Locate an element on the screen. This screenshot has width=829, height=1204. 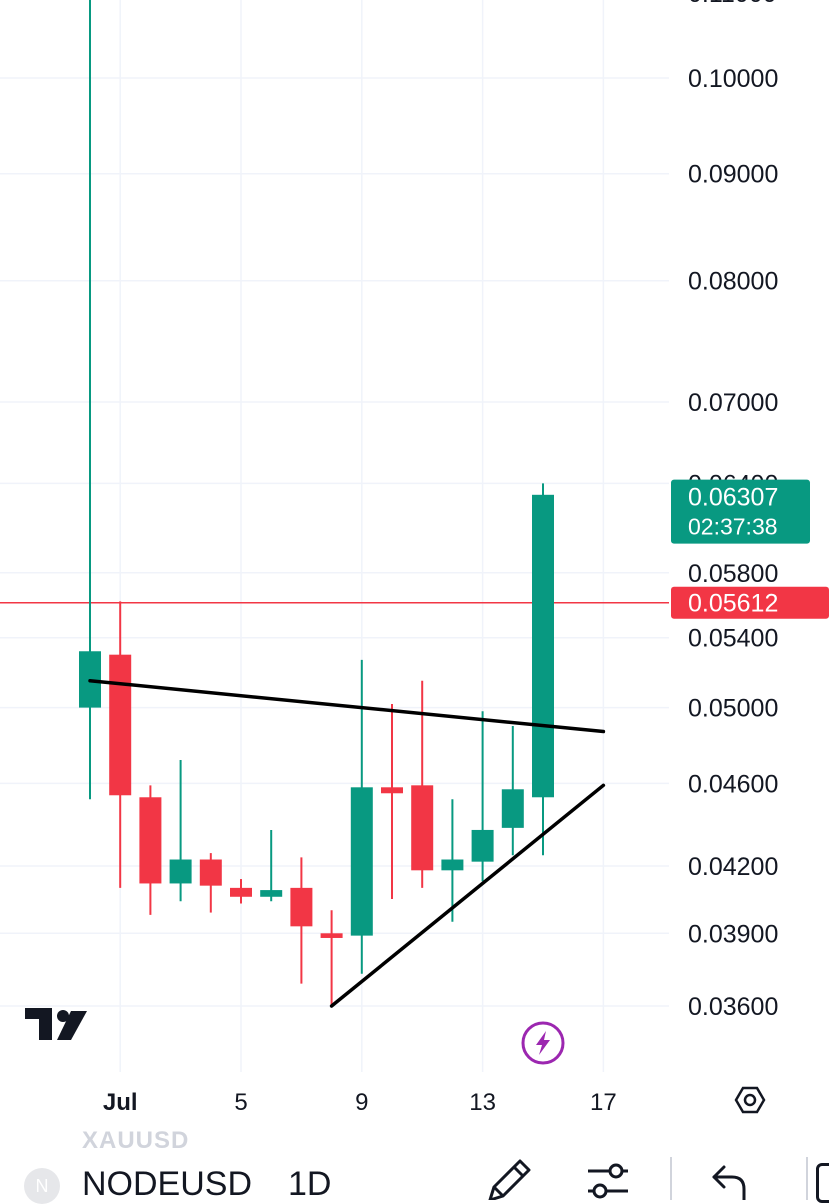
lightning-icon is located at coordinates (543, 1043).